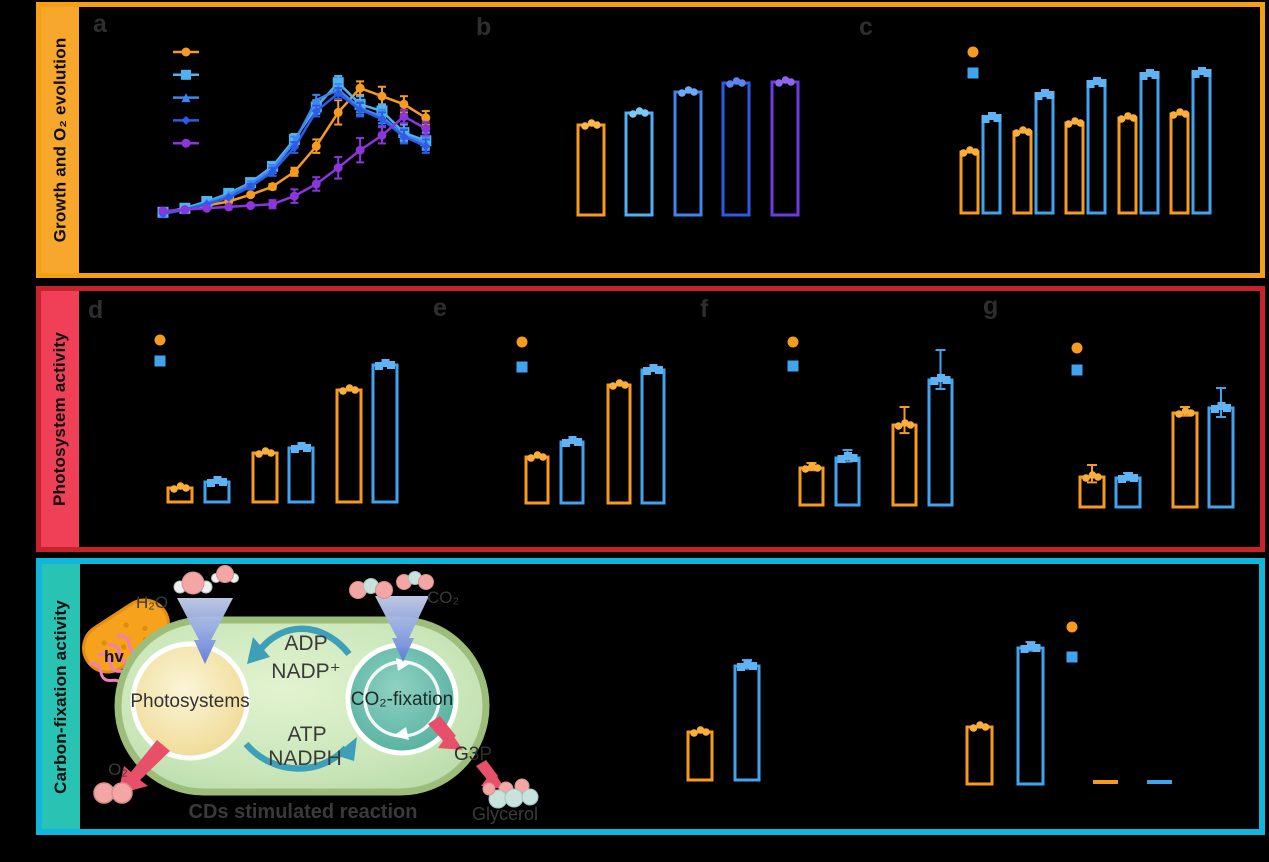 The height and width of the screenshot is (862, 1269). Describe the element at coordinates (113, 793) in the screenshot. I see `o2-molecule` at that location.